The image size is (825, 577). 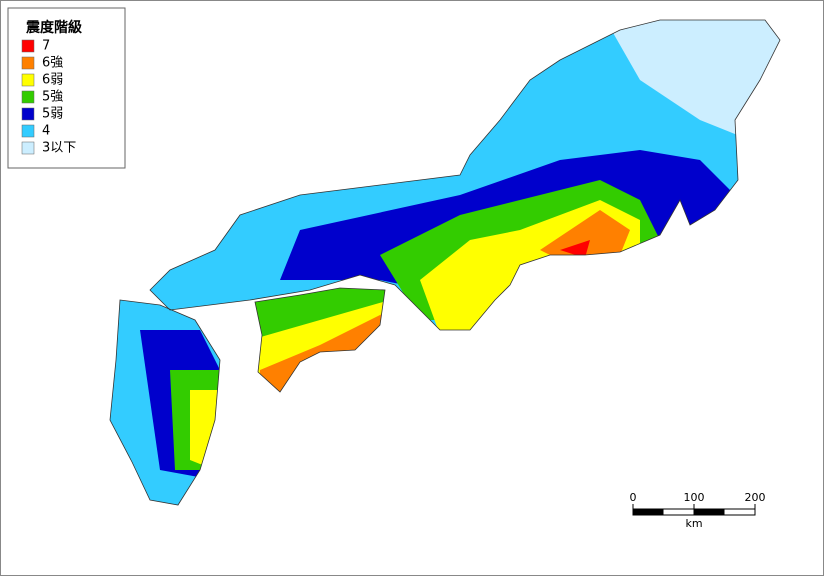 I want to click on legend: 震度階級 7 6強 6弱 5強 5弱 4 3以下, so click(x=66, y=88).